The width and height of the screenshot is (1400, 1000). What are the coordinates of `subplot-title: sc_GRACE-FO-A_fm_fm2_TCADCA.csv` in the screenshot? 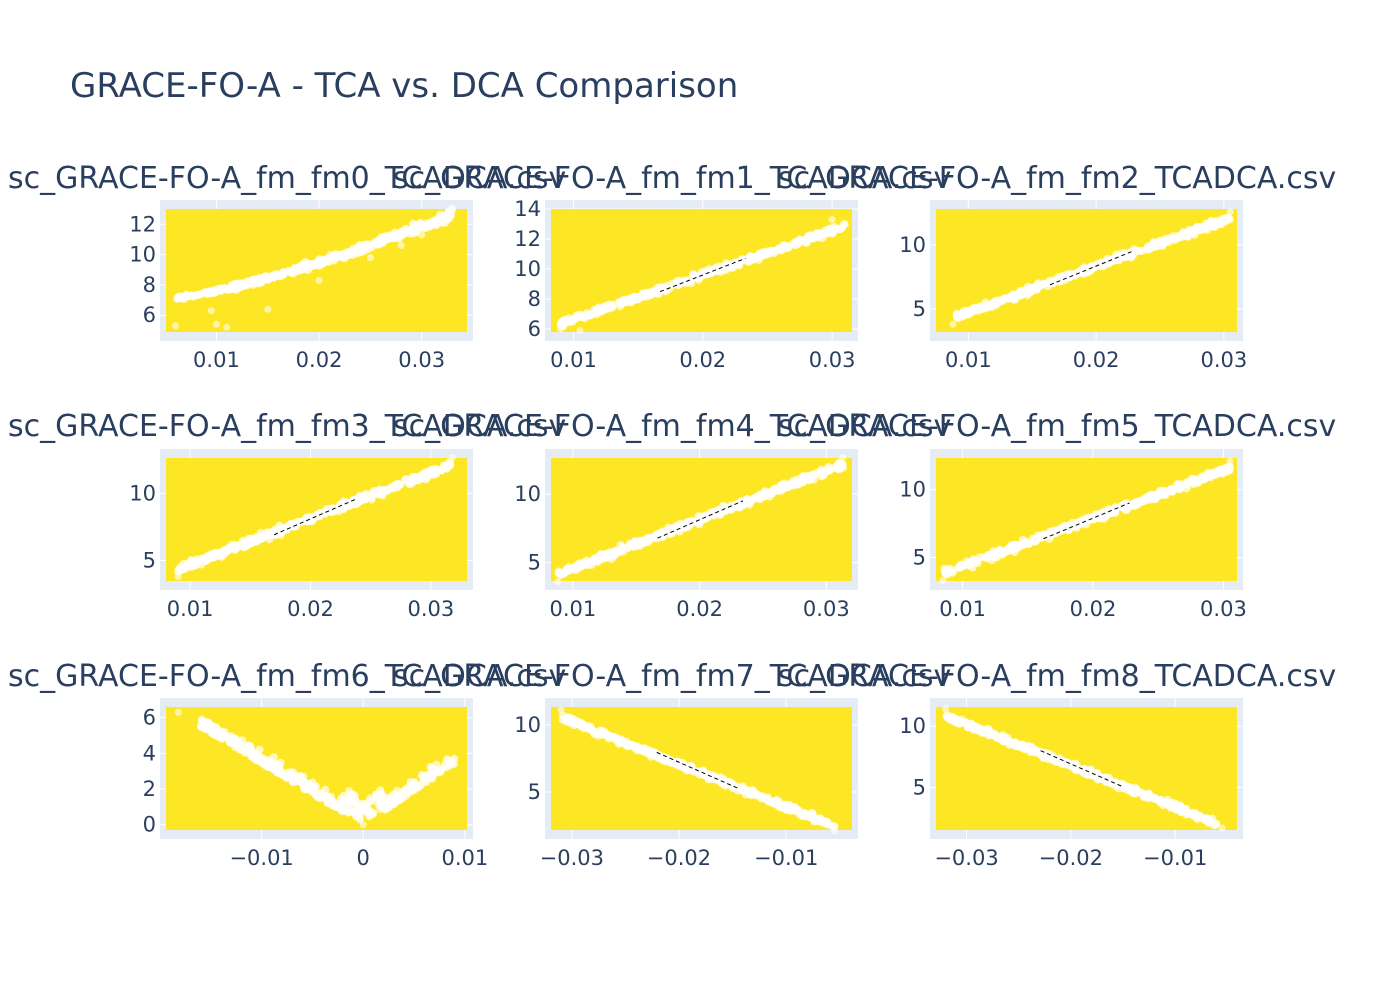 It's located at (1057, 178).